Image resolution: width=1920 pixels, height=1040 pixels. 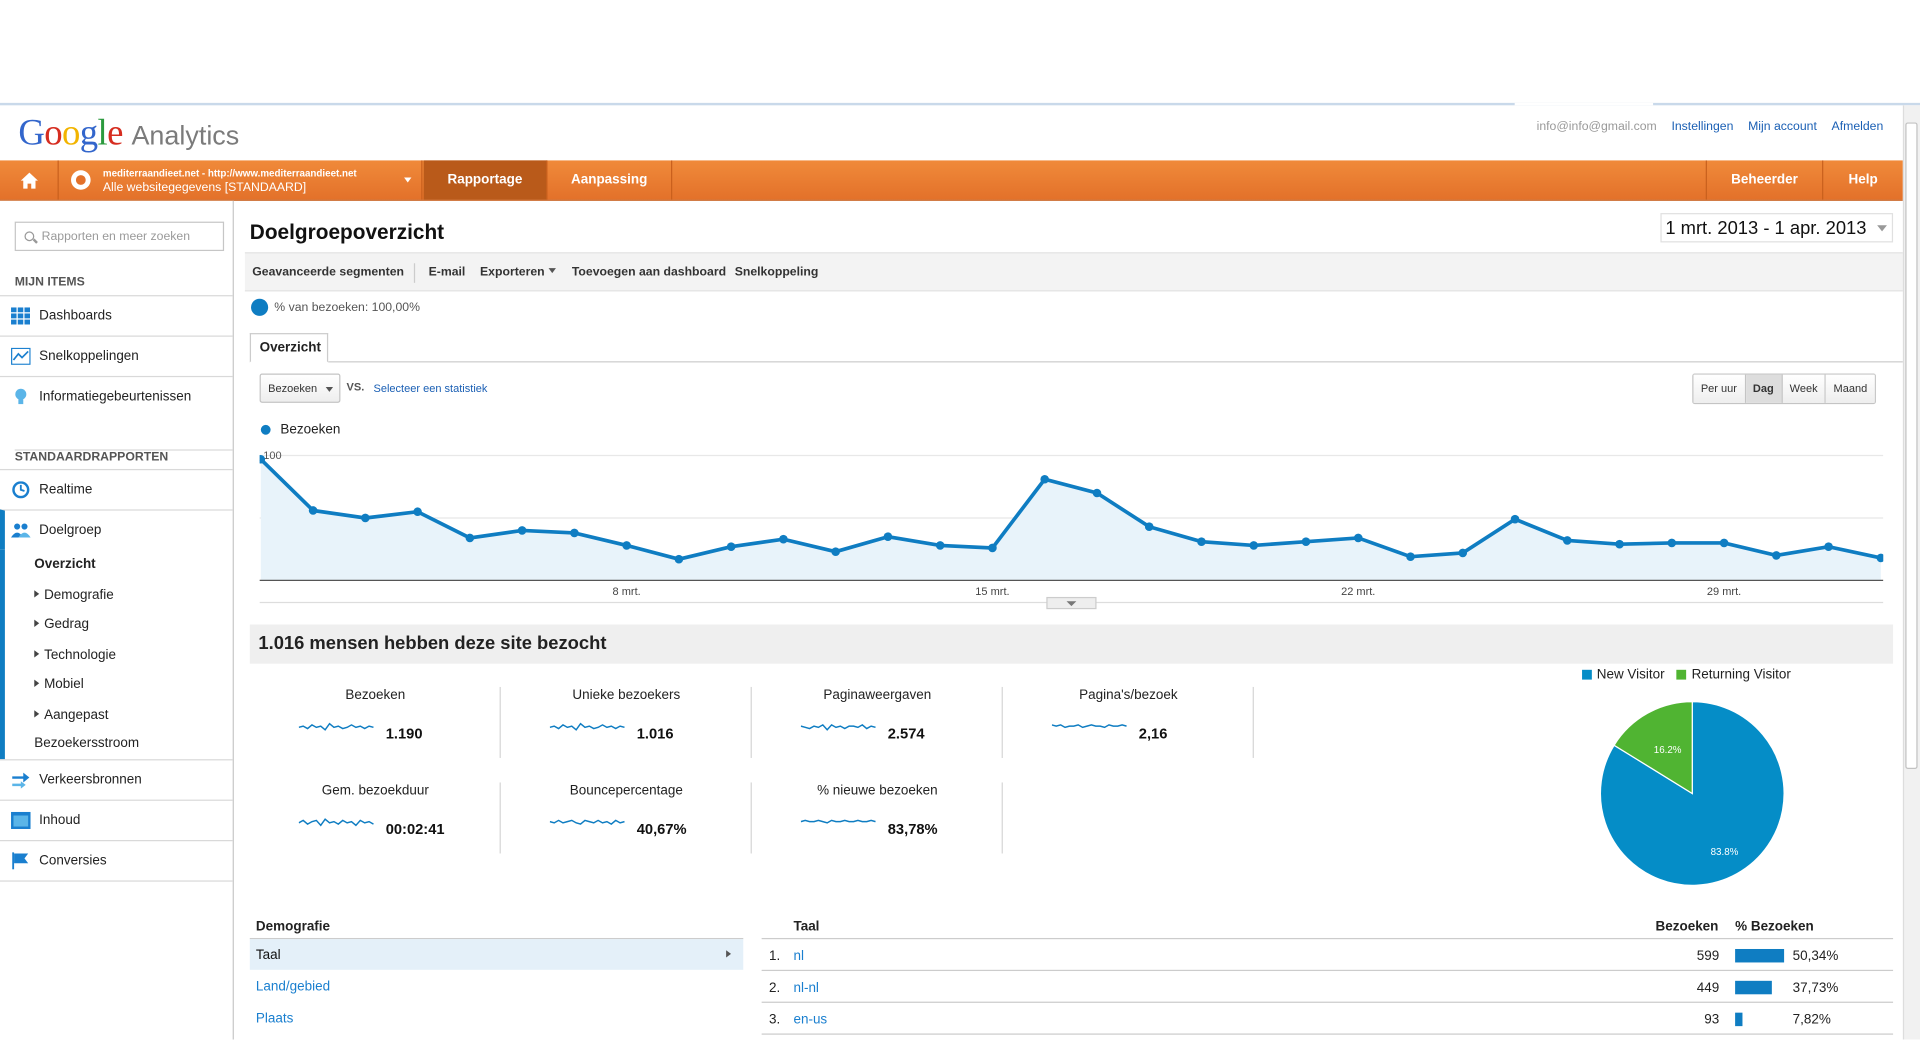 I want to click on sidebar-sub-aangepast: Aangepast, so click(x=71, y=715).